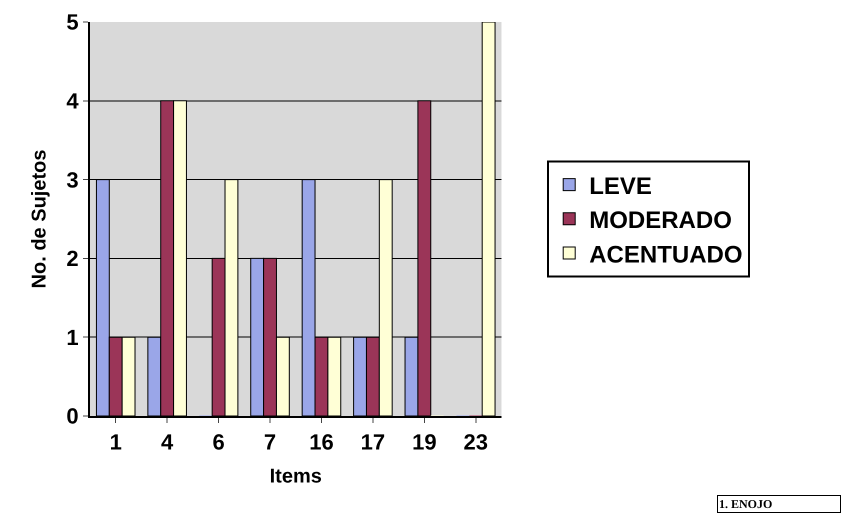 Image resolution: width=862 pixels, height=516 pixels. I want to click on x-tick-label: 4, so click(167, 441).